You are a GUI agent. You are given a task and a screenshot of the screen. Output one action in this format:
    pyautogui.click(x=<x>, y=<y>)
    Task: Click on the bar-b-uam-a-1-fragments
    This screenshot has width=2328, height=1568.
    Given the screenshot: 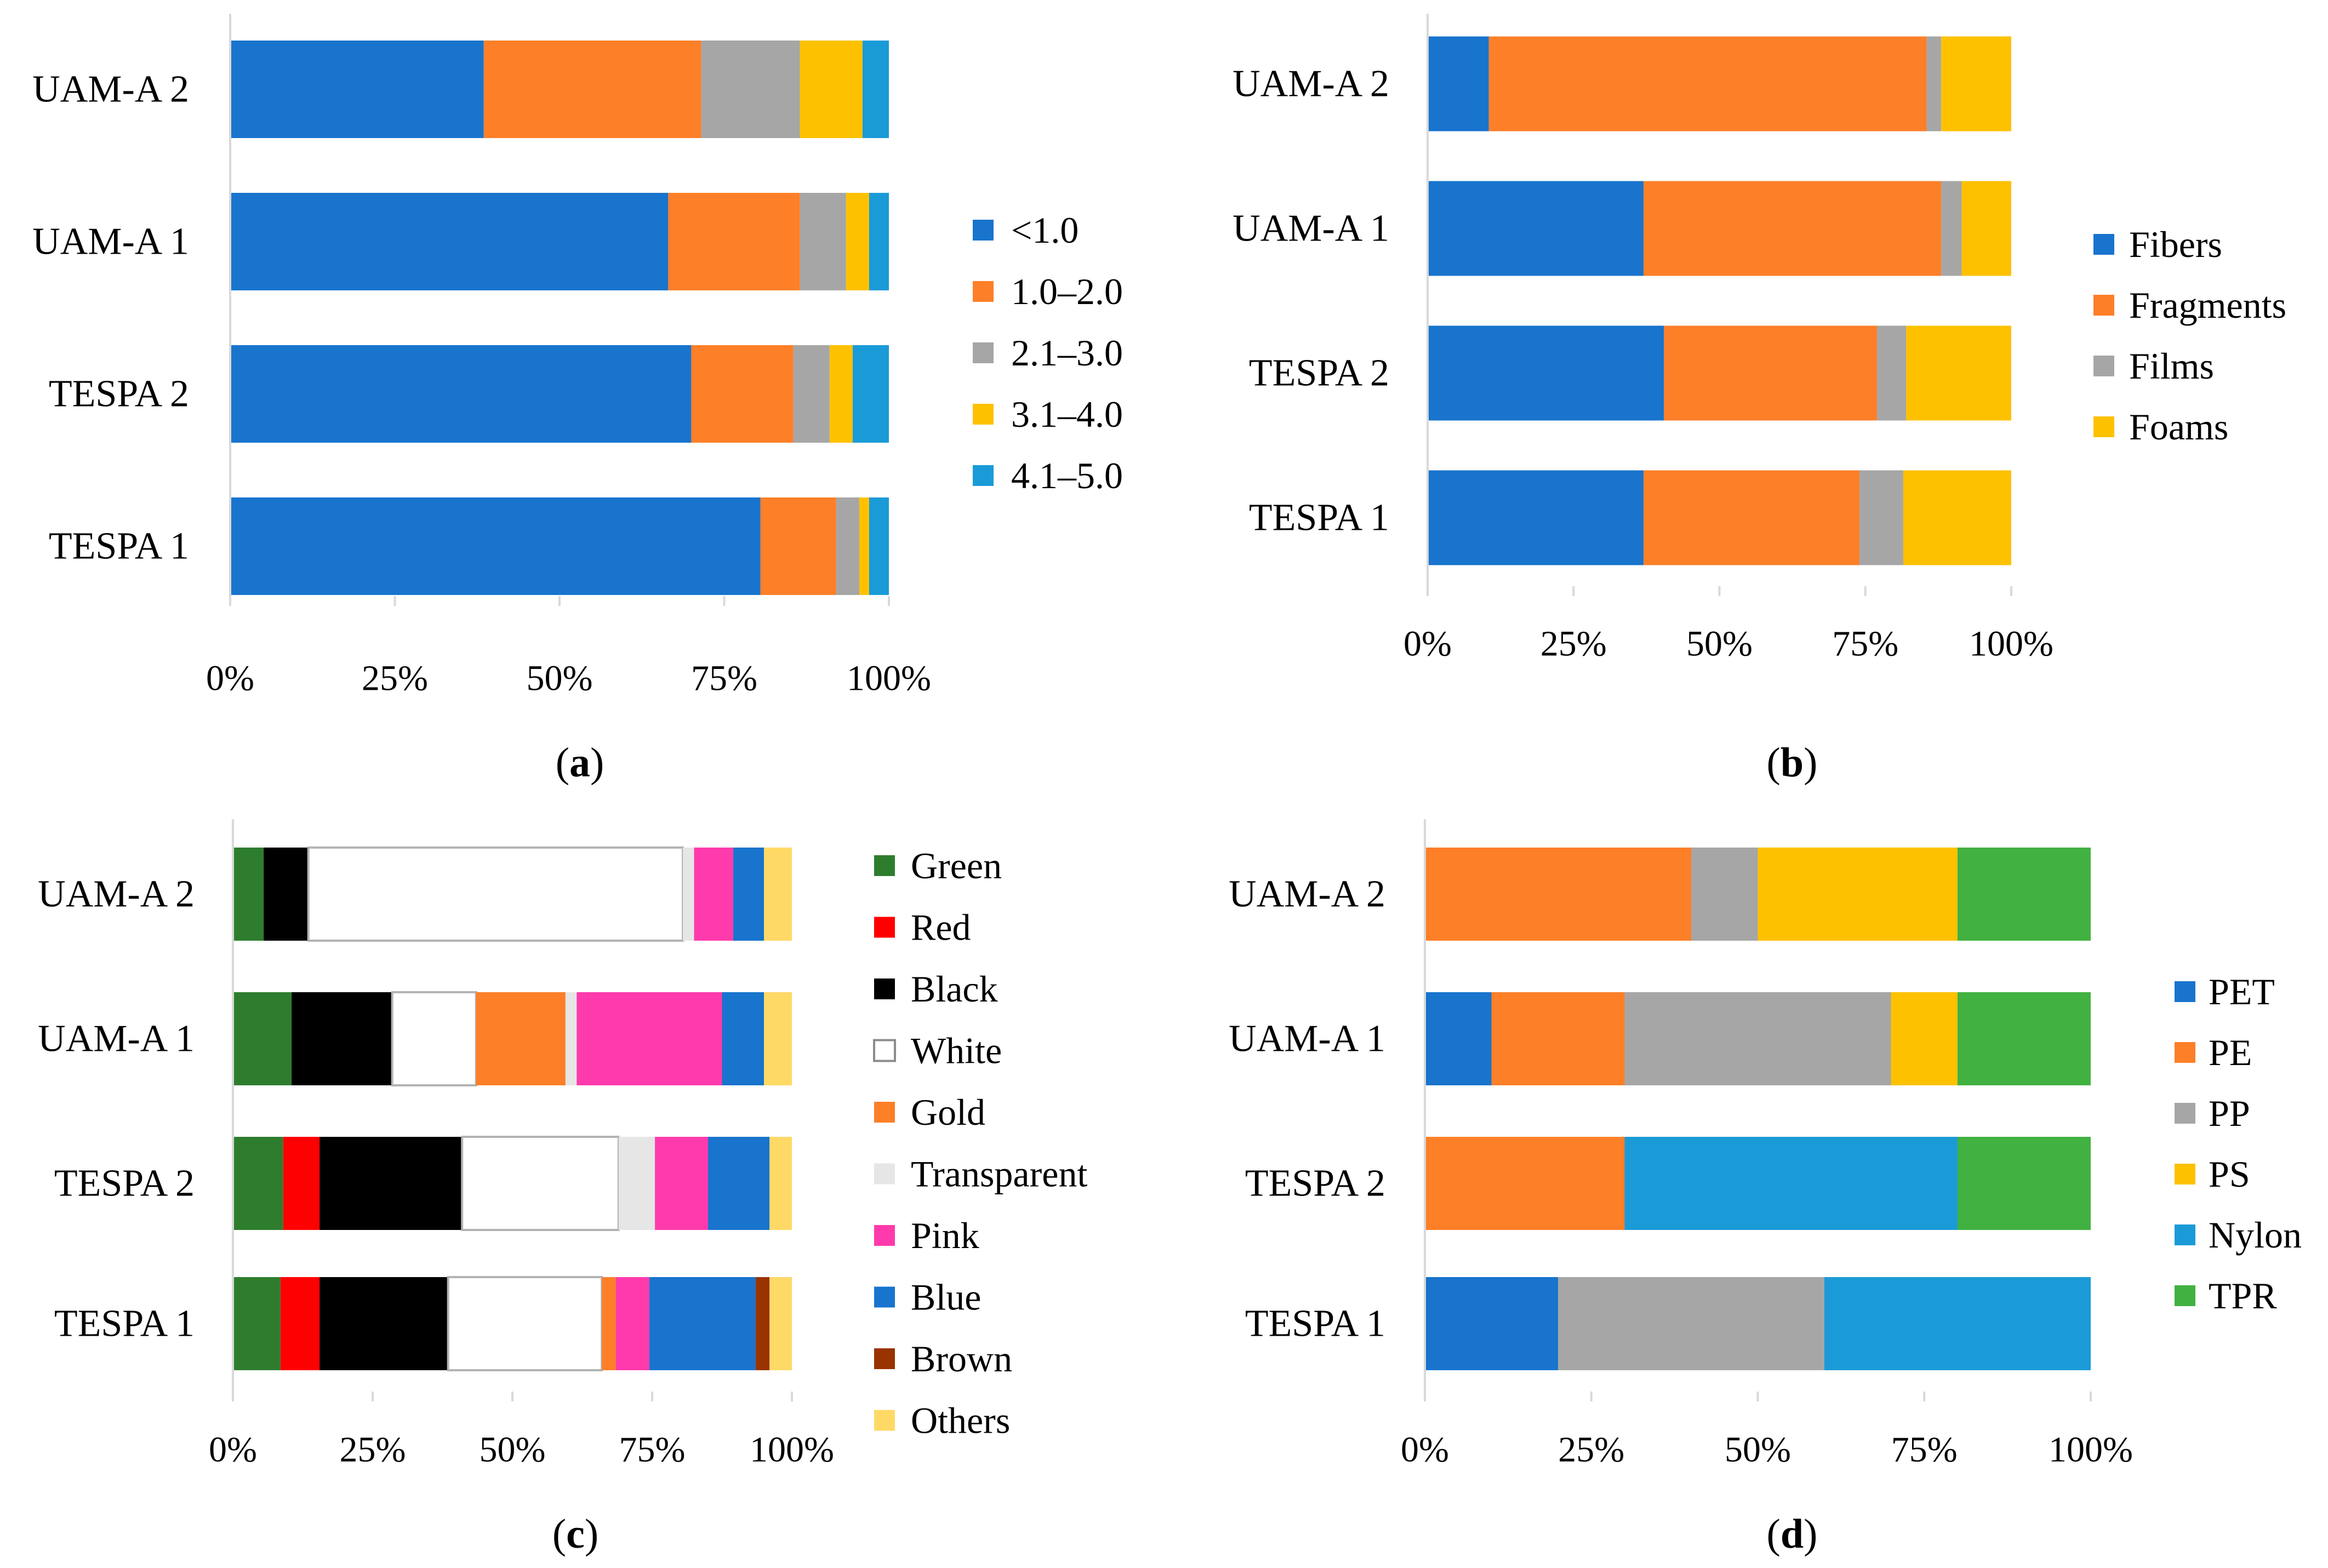 What is the action you would take?
    pyautogui.click(x=1793, y=228)
    